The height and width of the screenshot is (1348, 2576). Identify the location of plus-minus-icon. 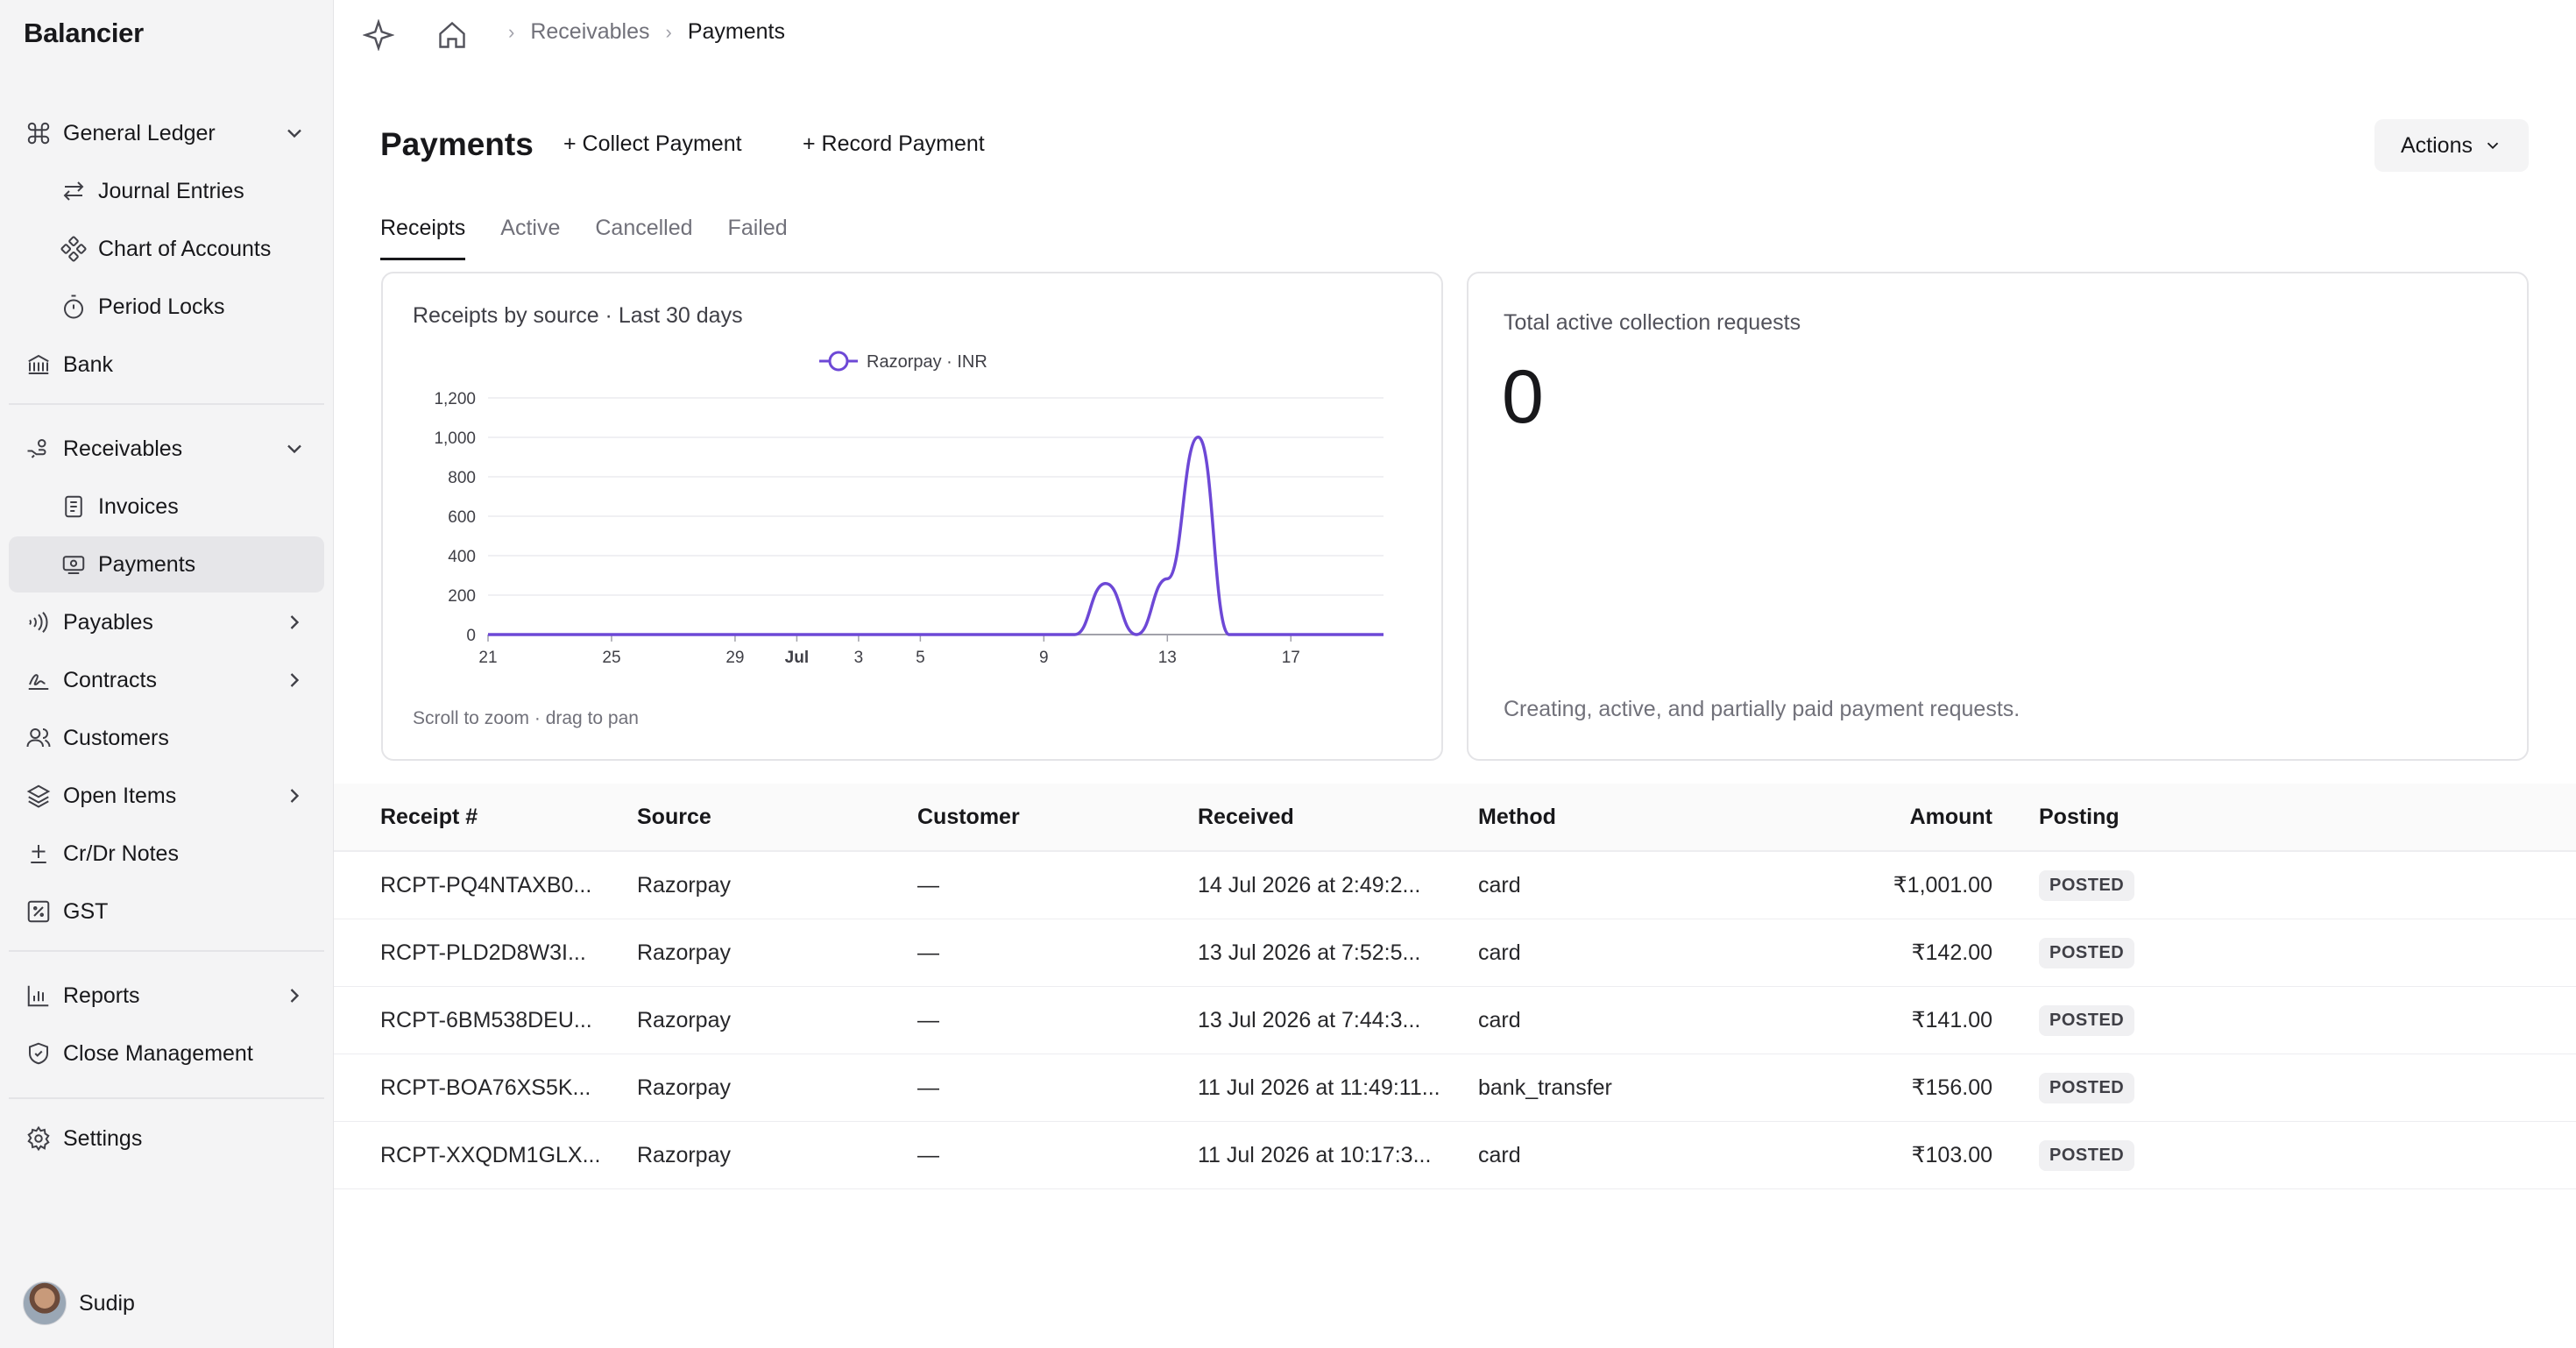
(39, 854).